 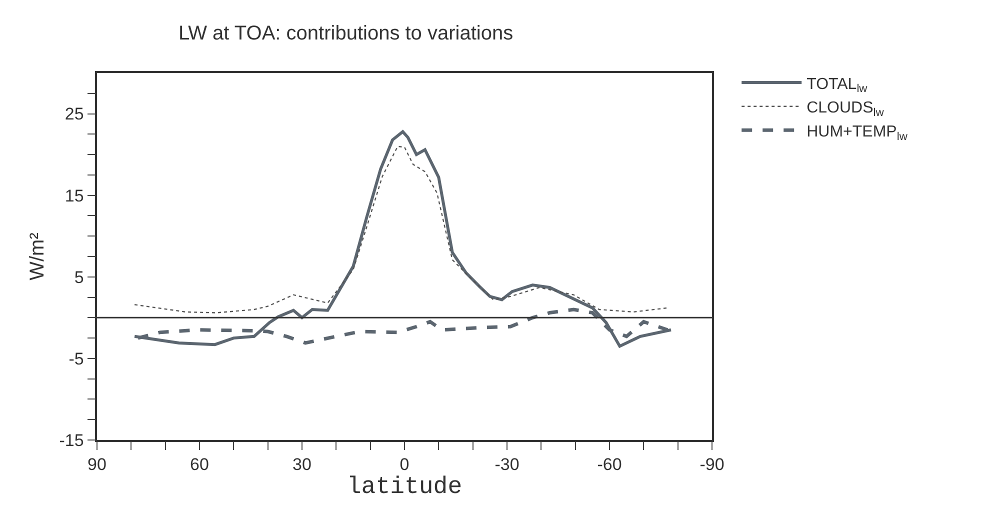 I want to click on legend-label: CLOUDS$_{lw}$, so click(x=845, y=109).